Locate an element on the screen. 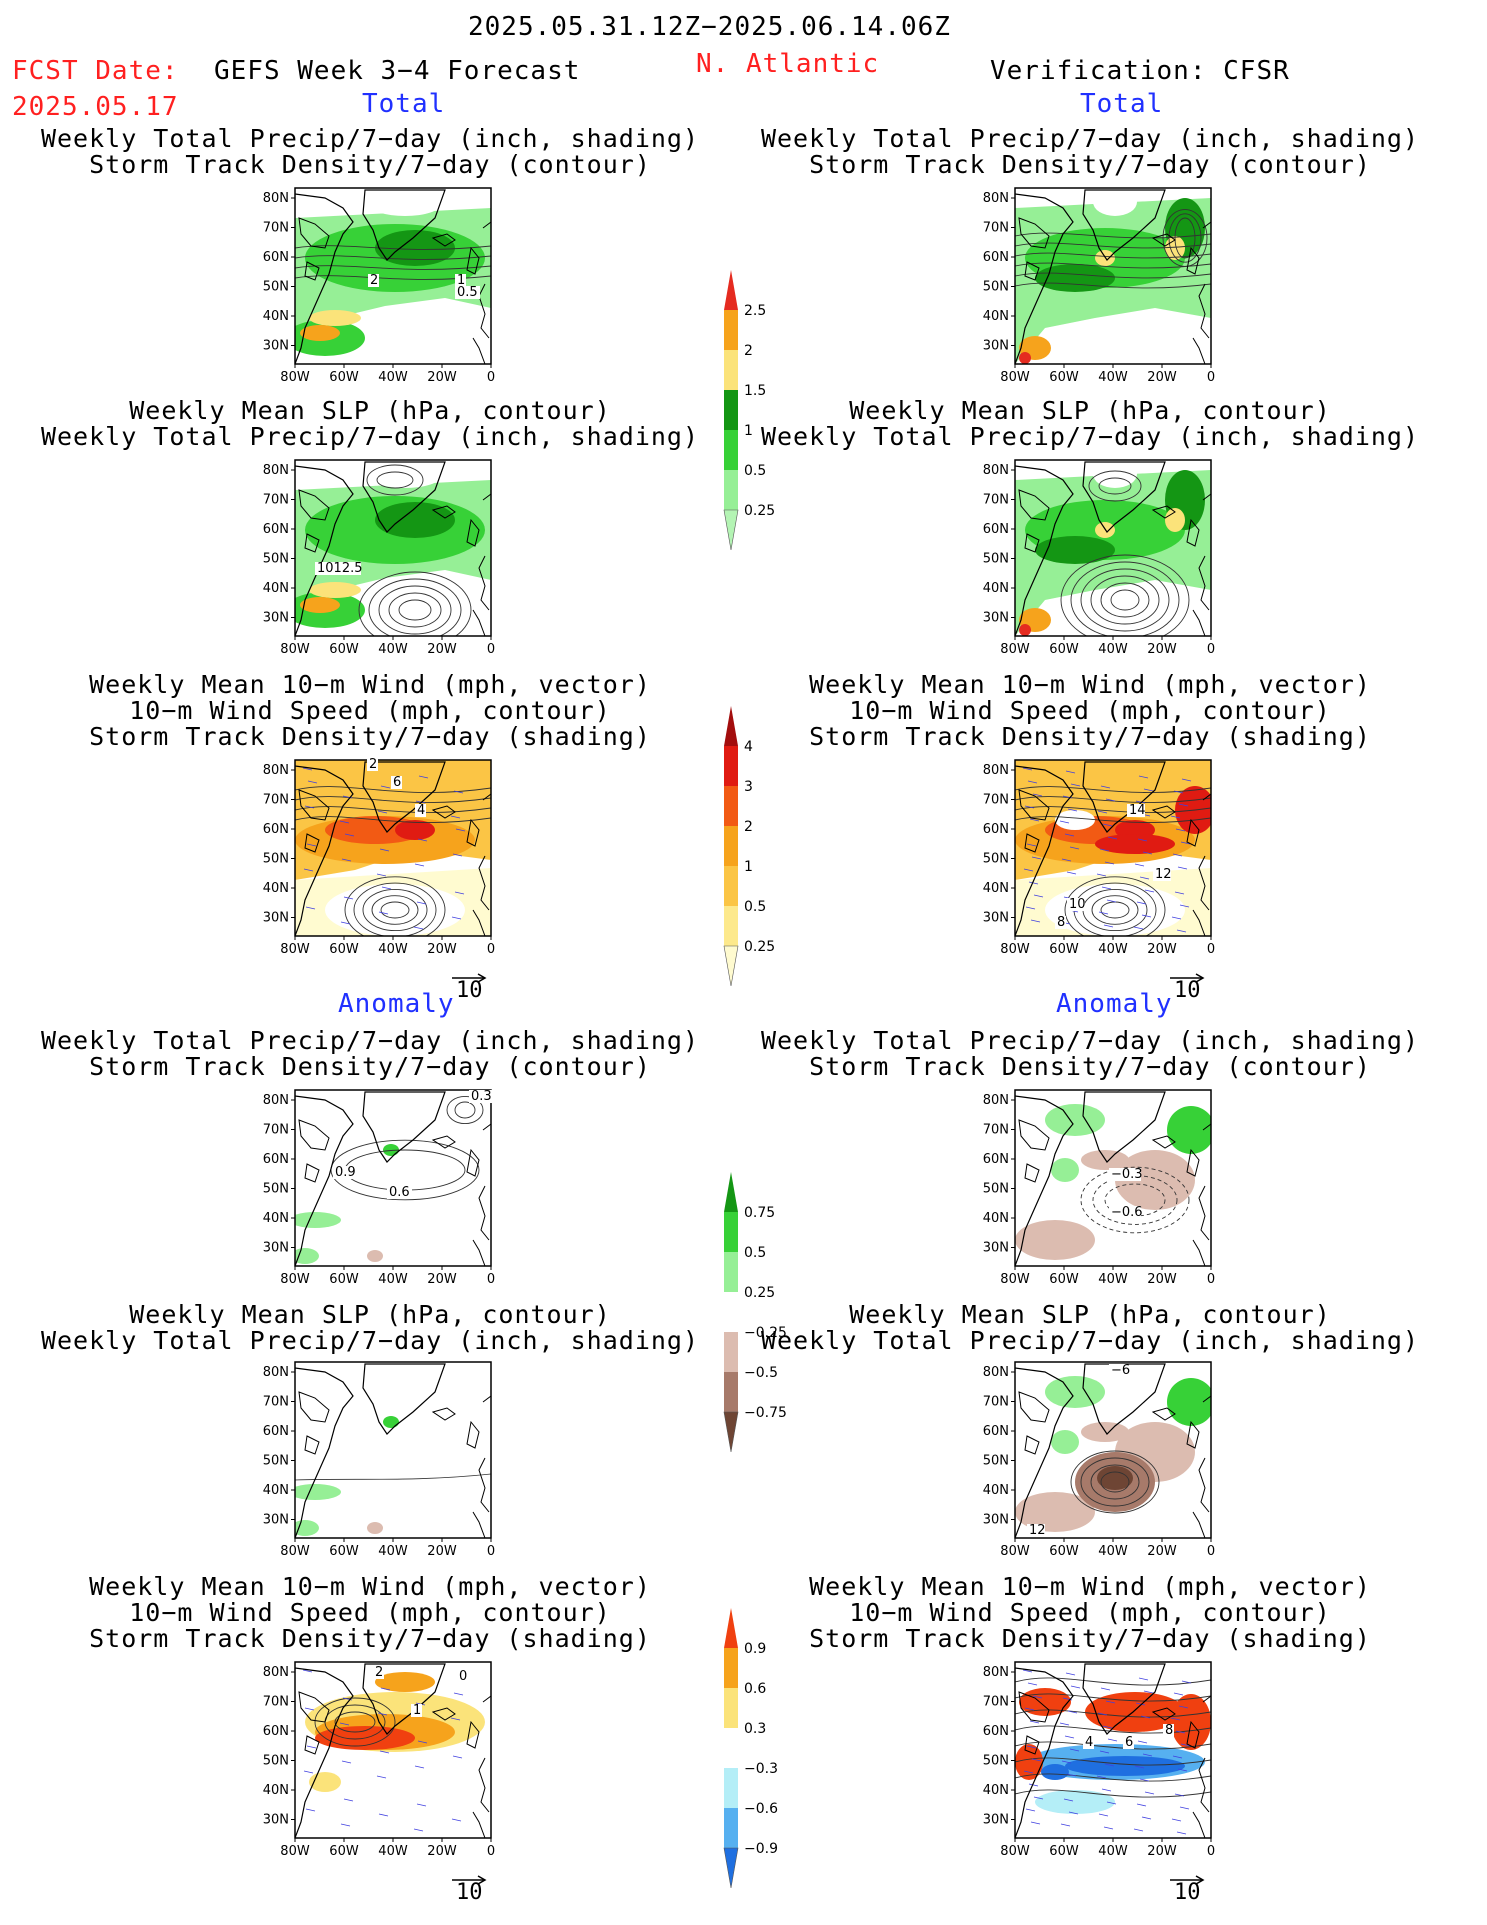  map-panel-ver-total-precip: 80N 70N 60N 50N 40N 30N 80W 60W 40W 20W 0 is located at coordinates (1102, 286).